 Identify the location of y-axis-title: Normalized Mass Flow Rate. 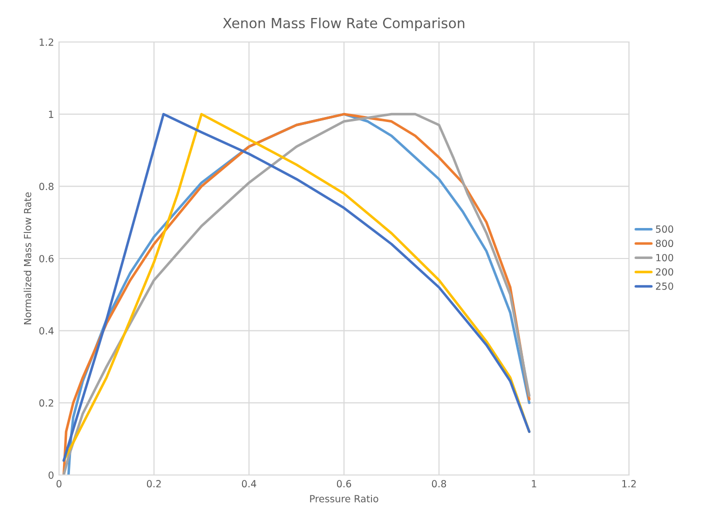
(28, 258).